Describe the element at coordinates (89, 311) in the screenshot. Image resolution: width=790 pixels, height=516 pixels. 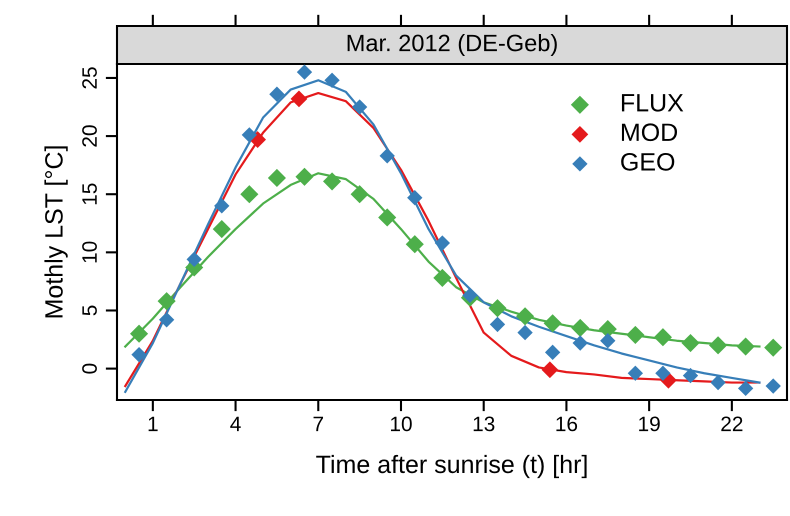
I see `y-tick-label: 5` at that location.